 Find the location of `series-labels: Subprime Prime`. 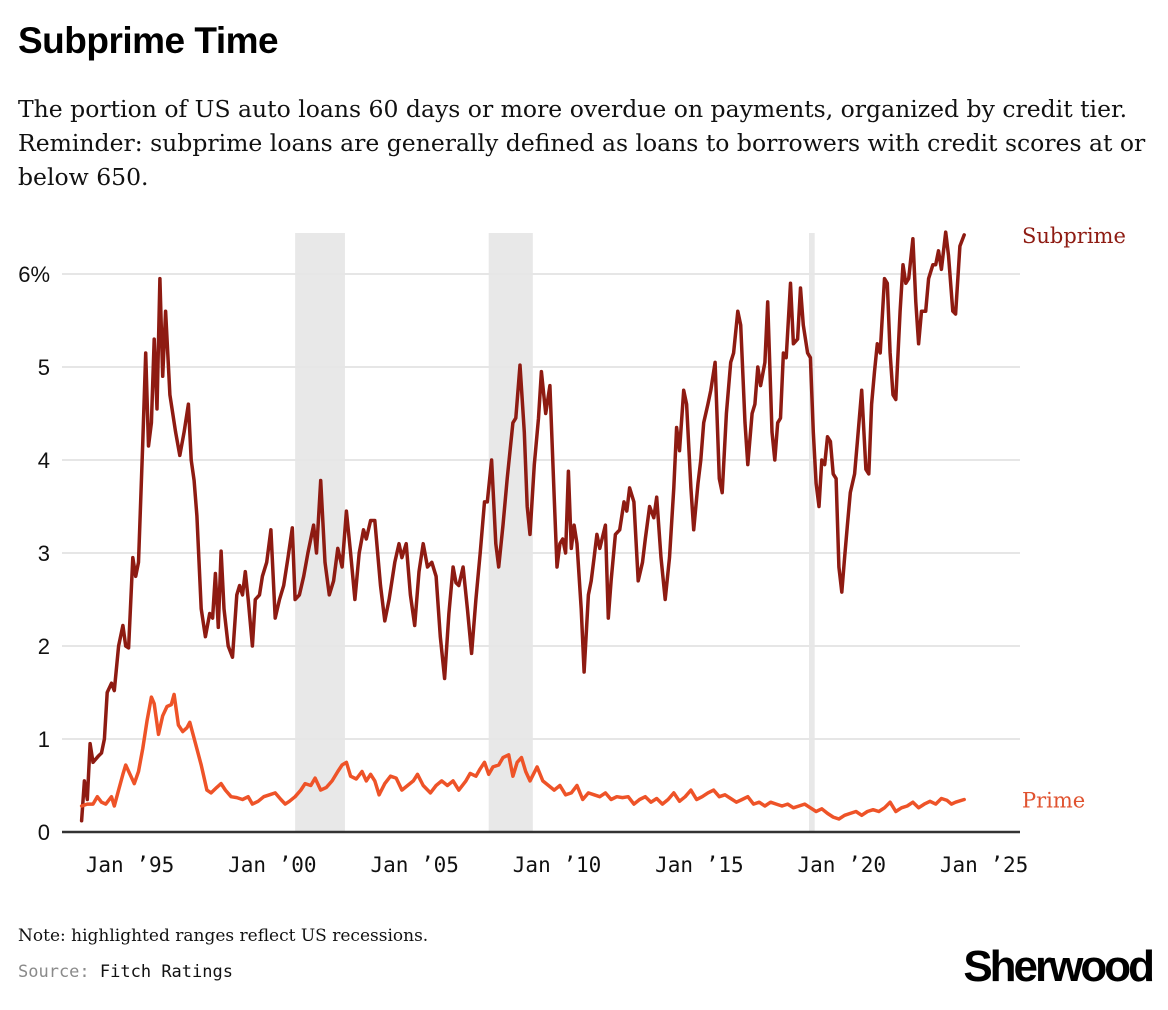

series-labels: Subprime Prime is located at coordinates (1074, 518).